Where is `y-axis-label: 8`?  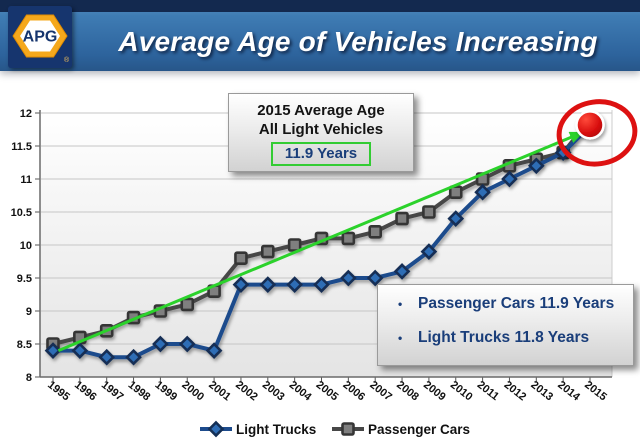
y-axis-label: 8 is located at coordinates (29, 378).